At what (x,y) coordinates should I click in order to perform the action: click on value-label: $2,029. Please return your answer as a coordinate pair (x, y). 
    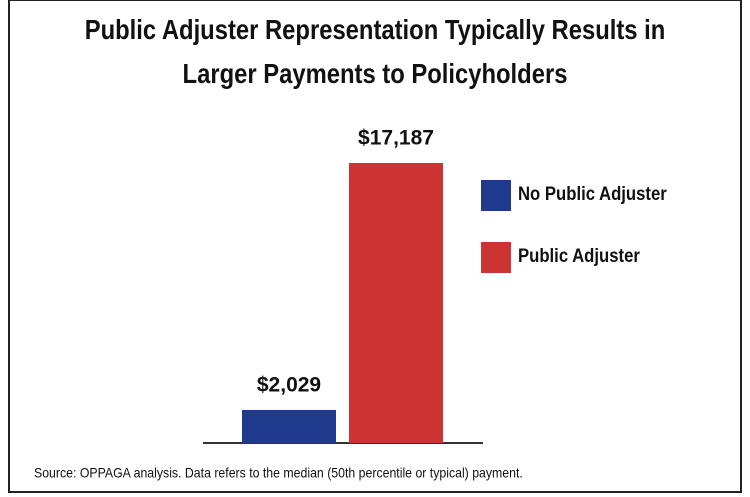
    Looking at the image, I should click on (289, 384).